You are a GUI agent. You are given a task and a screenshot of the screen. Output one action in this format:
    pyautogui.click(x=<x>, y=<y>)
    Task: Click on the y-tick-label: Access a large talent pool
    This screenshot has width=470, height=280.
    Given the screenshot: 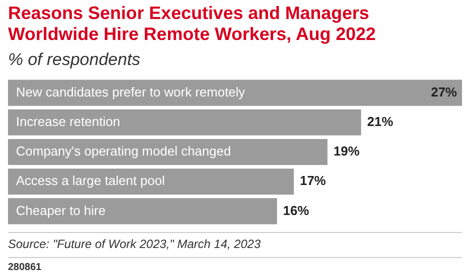 What is the action you would take?
    pyautogui.click(x=90, y=180)
    